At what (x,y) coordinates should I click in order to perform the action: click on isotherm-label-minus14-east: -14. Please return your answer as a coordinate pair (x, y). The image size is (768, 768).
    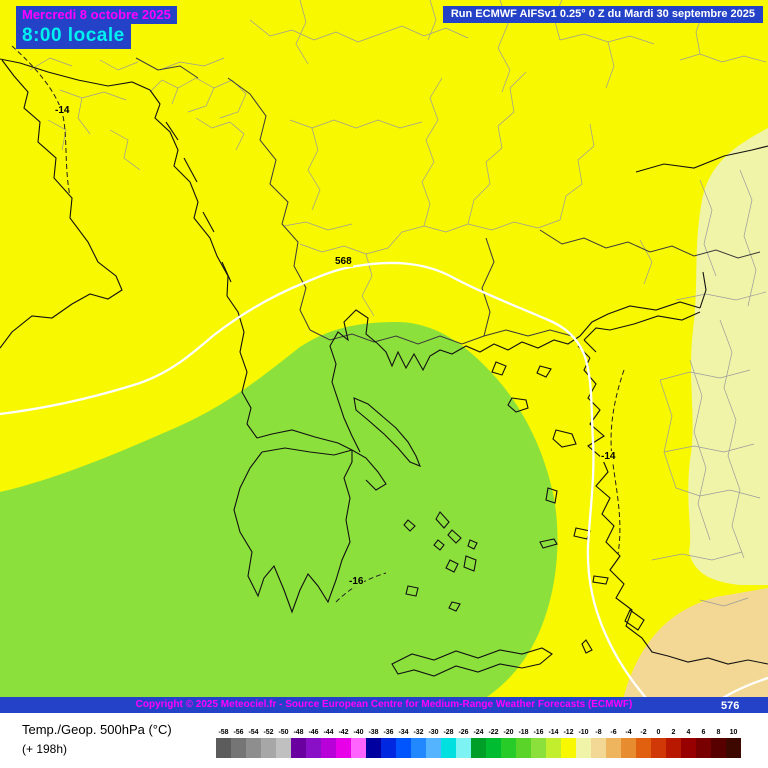
    Looking at the image, I should click on (608, 456).